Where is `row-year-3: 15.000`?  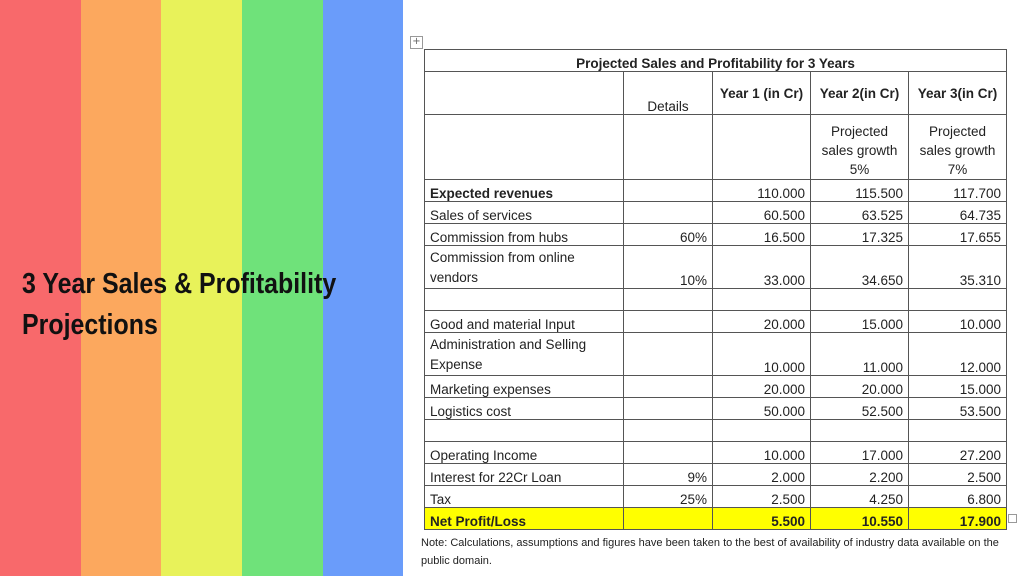 row-year-3: 15.000 is located at coordinates (957, 386).